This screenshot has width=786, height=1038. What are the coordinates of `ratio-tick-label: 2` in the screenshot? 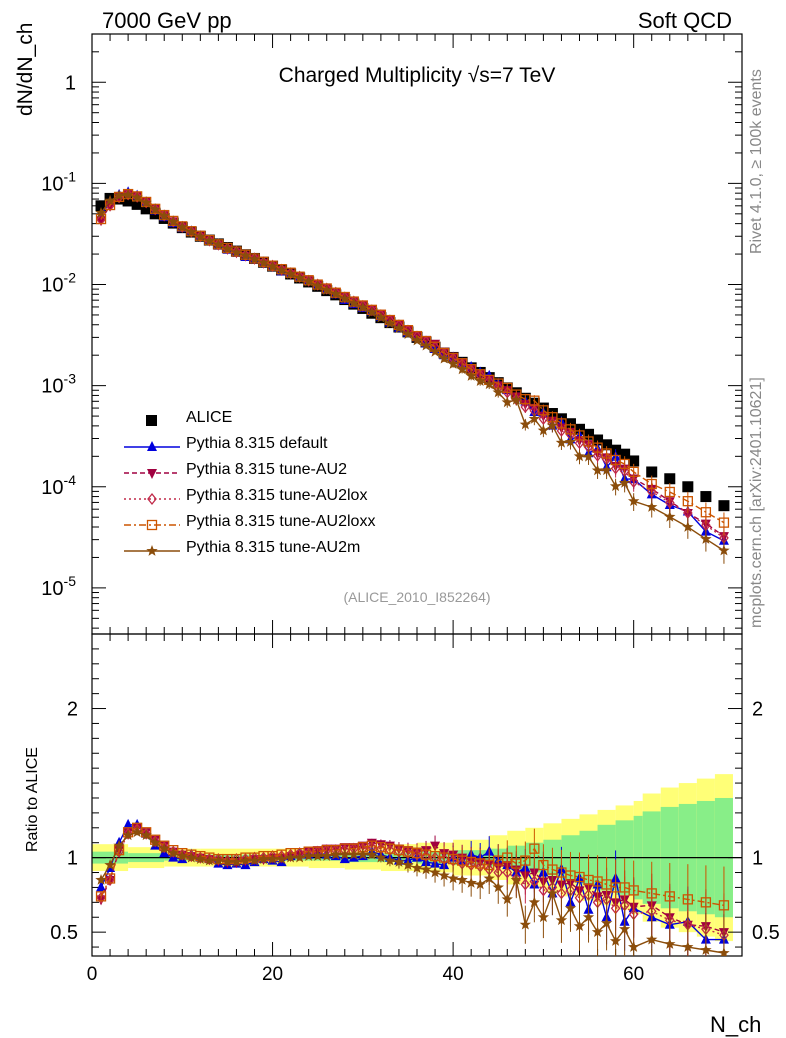 It's located at (757, 710).